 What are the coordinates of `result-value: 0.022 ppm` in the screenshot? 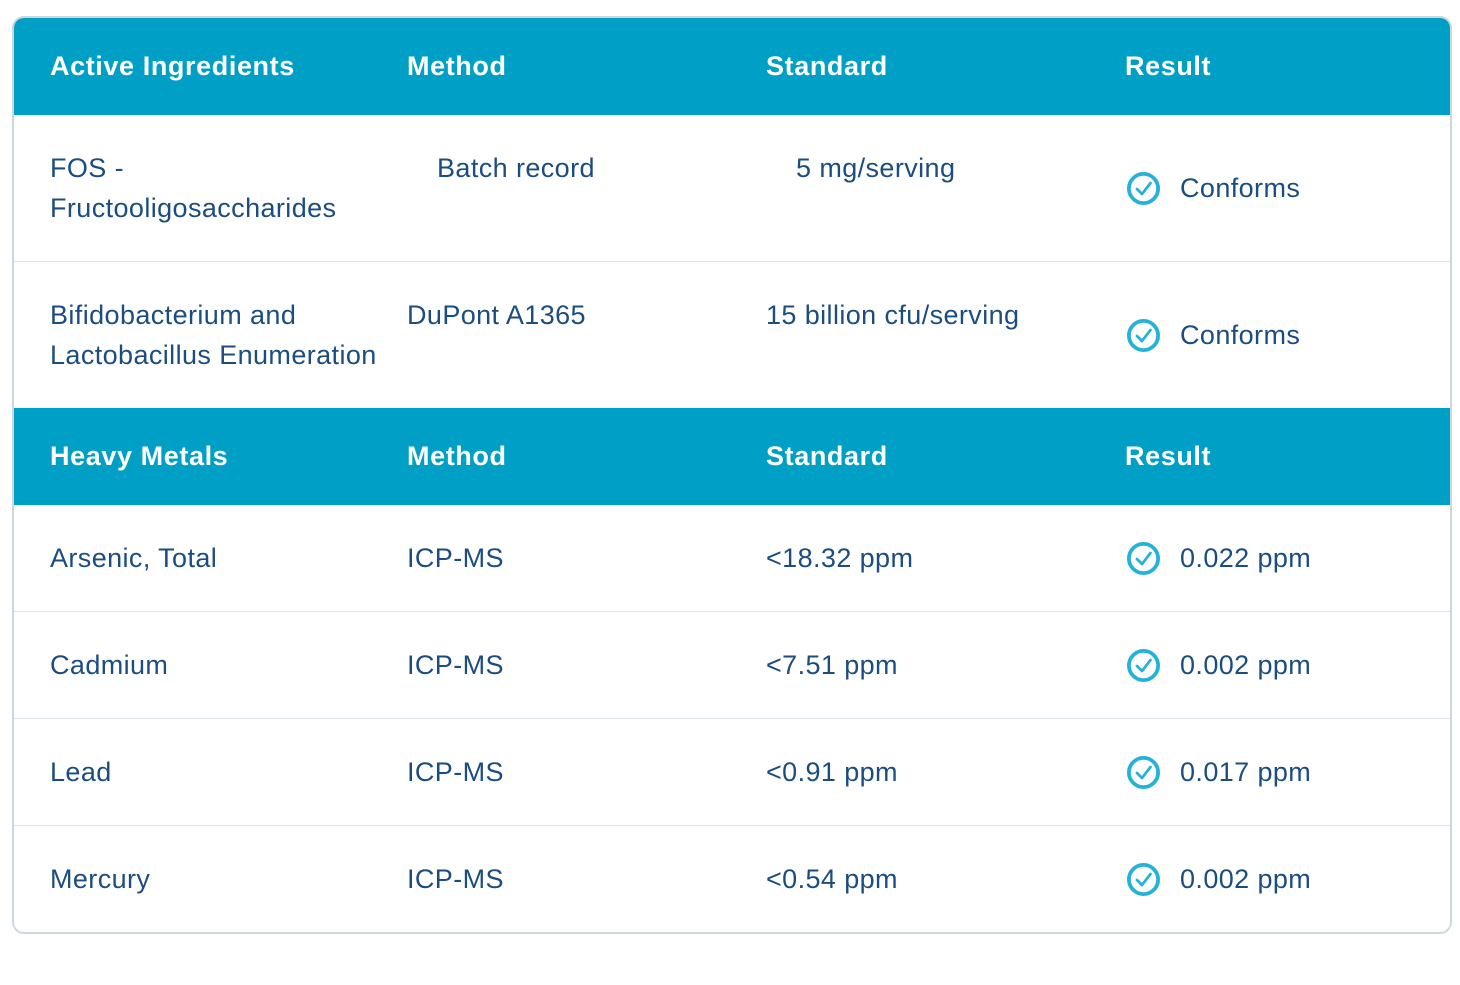 It's located at (1277, 558).